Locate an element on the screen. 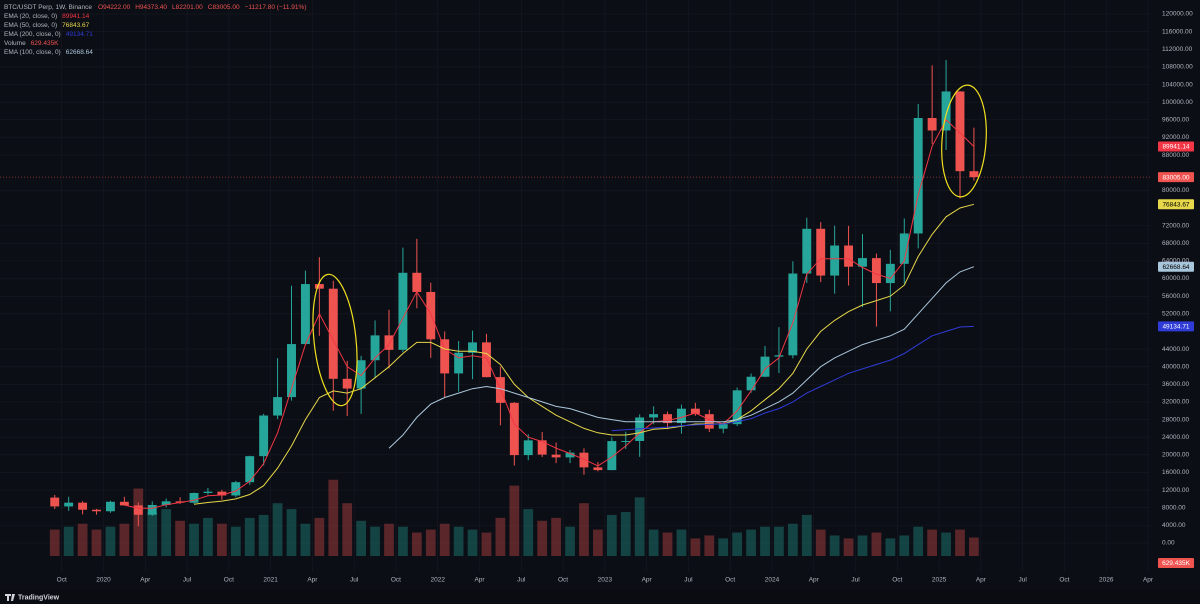  x-tick-label: 2020 is located at coordinates (103, 580).